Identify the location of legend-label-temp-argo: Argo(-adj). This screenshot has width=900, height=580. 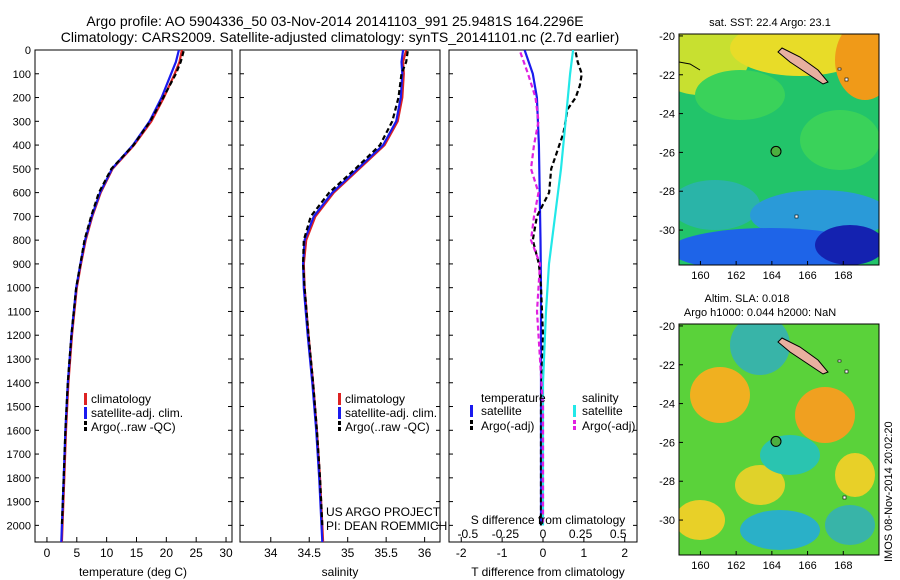
(507, 426).